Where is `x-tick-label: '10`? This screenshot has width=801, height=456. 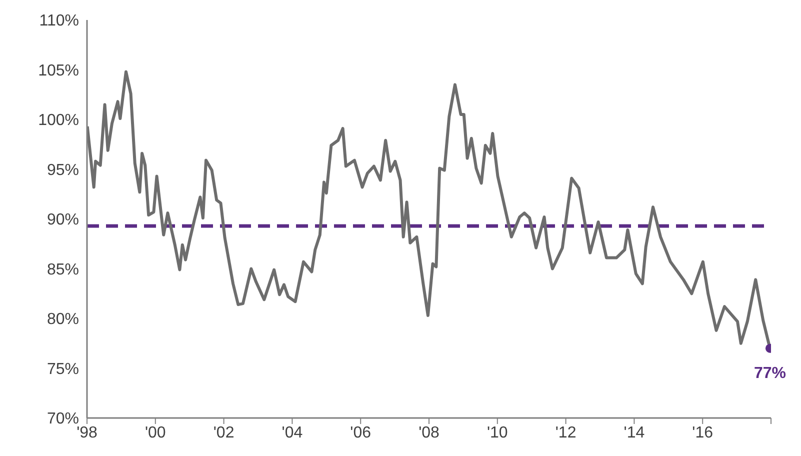 x-tick-label: '10 is located at coordinates (497, 433).